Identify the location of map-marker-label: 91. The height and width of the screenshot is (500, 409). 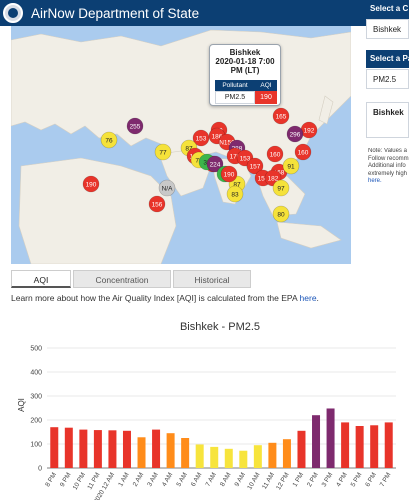
(291, 167).